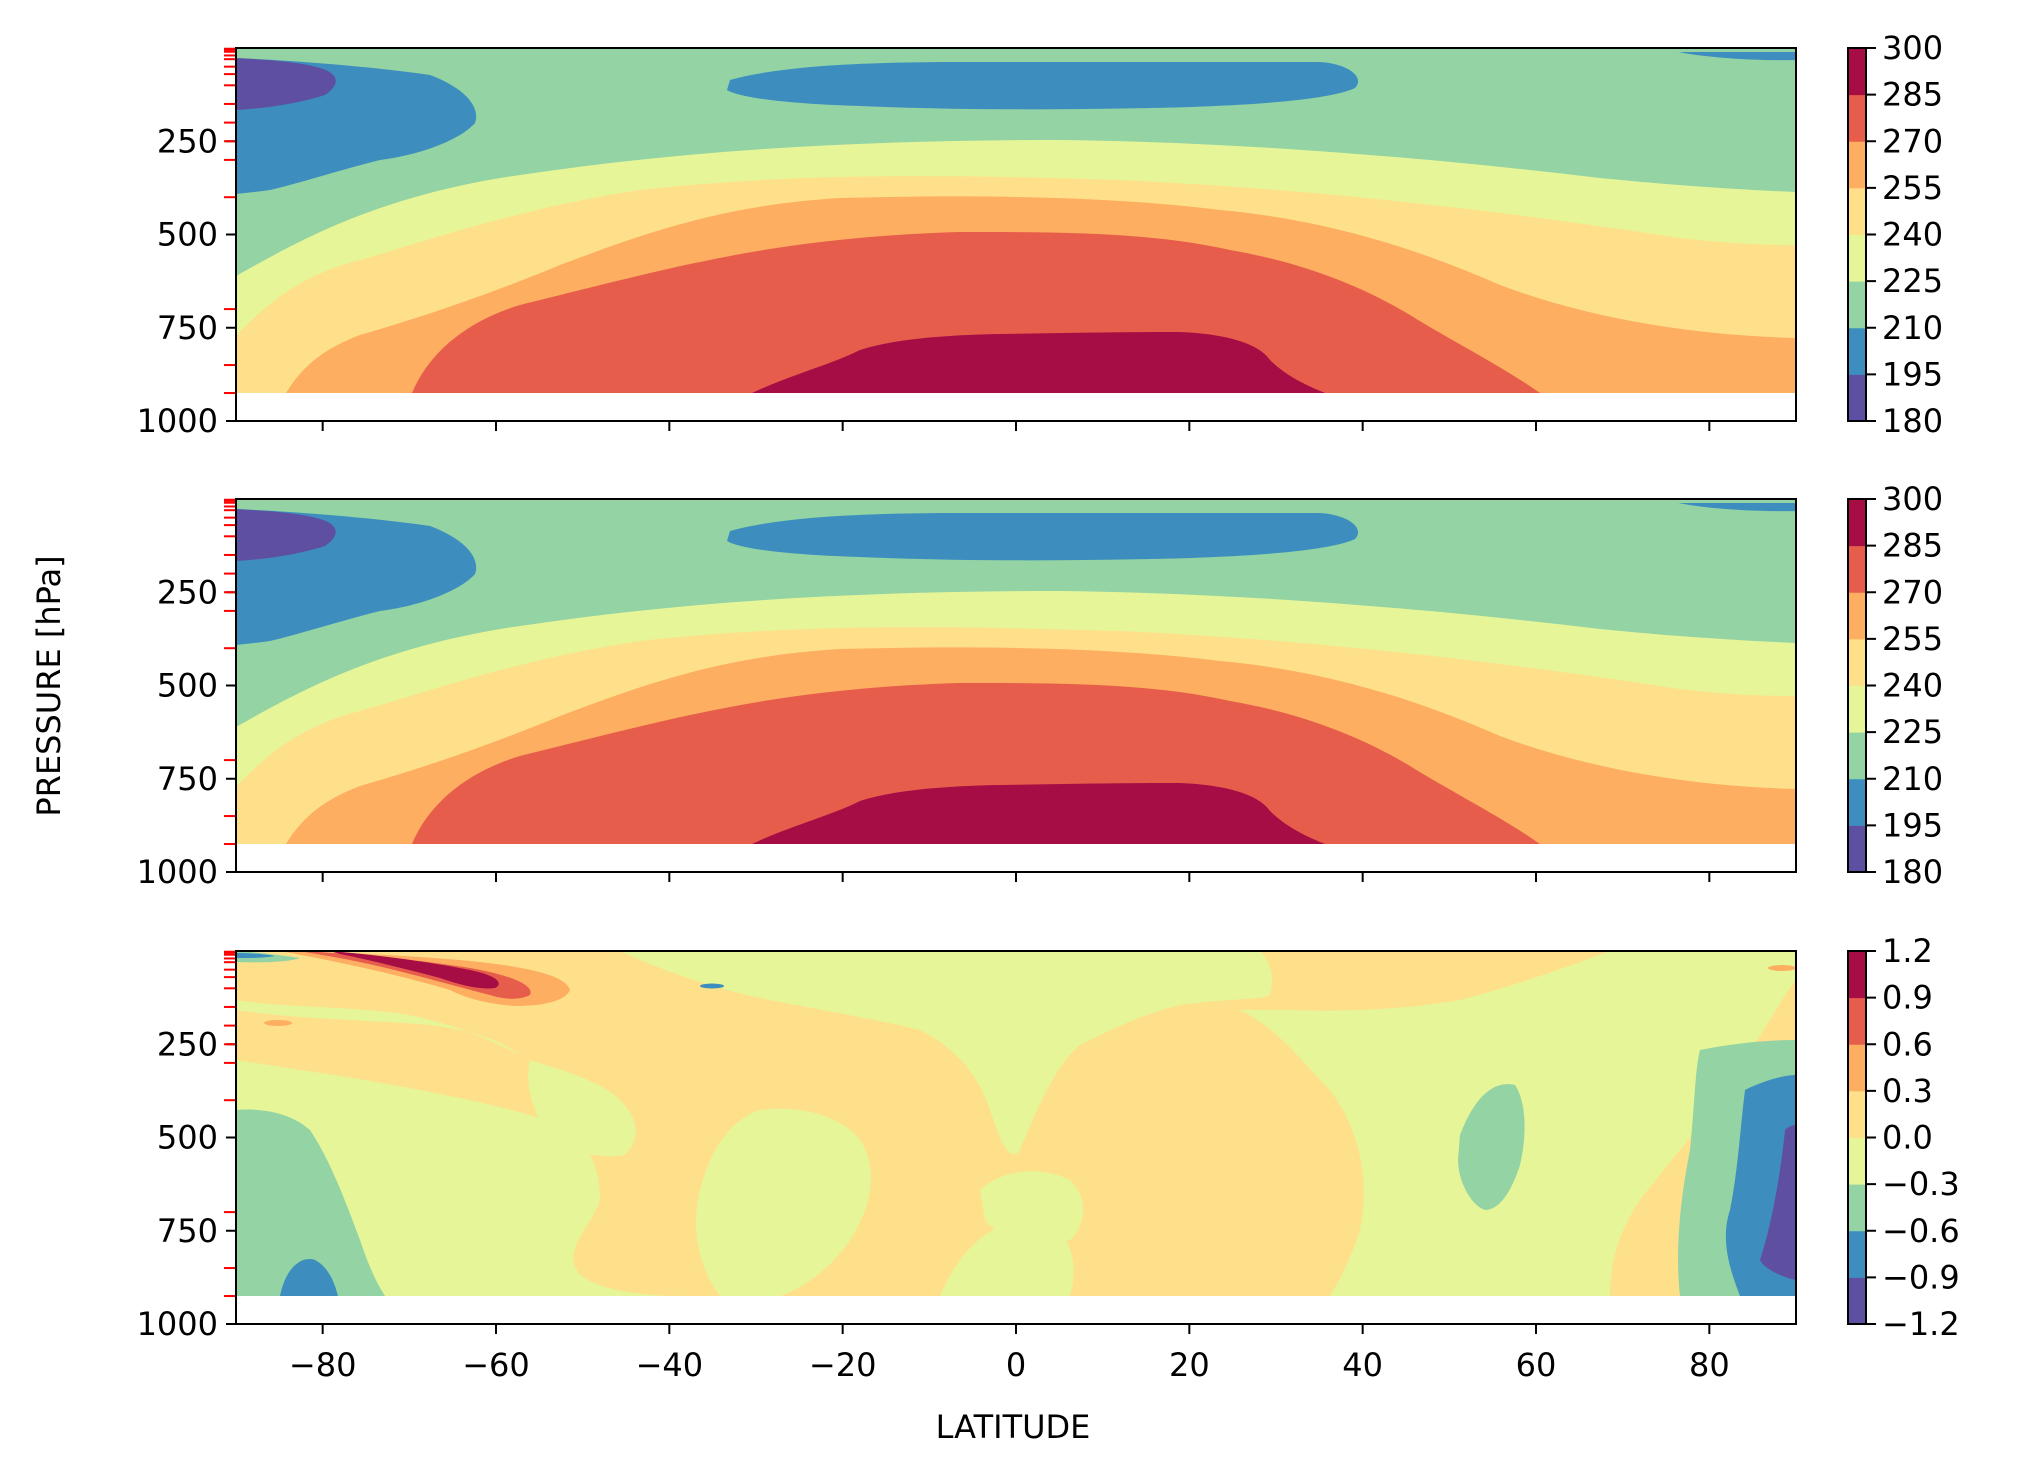 Image resolution: width=2025 pixels, height=1474 pixels. I want to click on y-axis-label: PRESSURE [hPa], so click(49, 685).